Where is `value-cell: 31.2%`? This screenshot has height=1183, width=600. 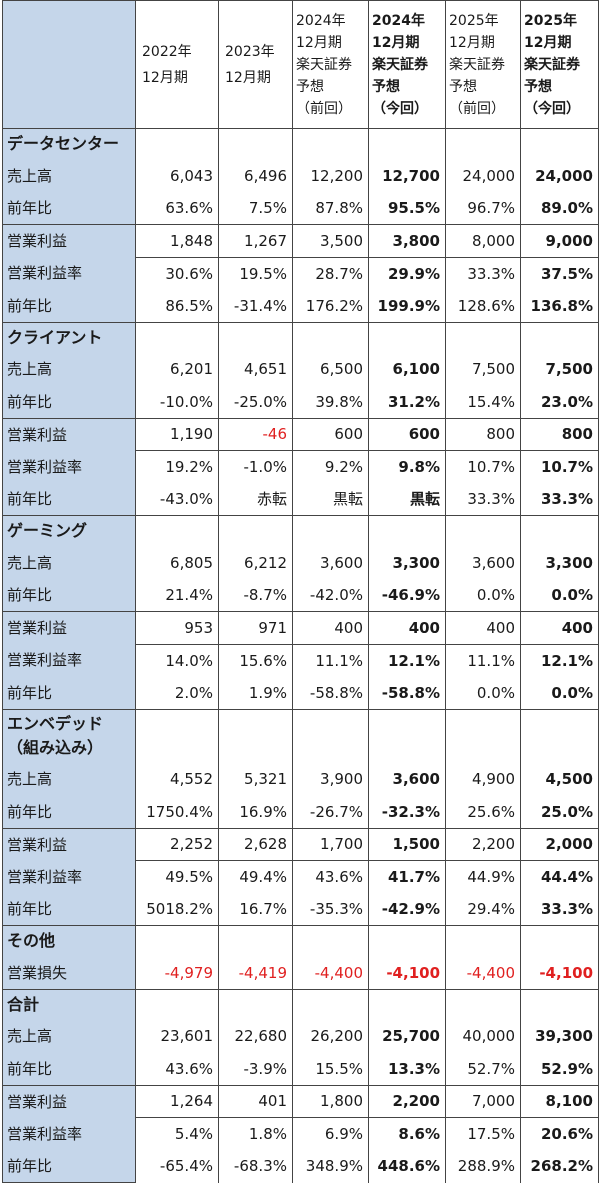
value-cell: 31.2% is located at coordinates (407, 401).